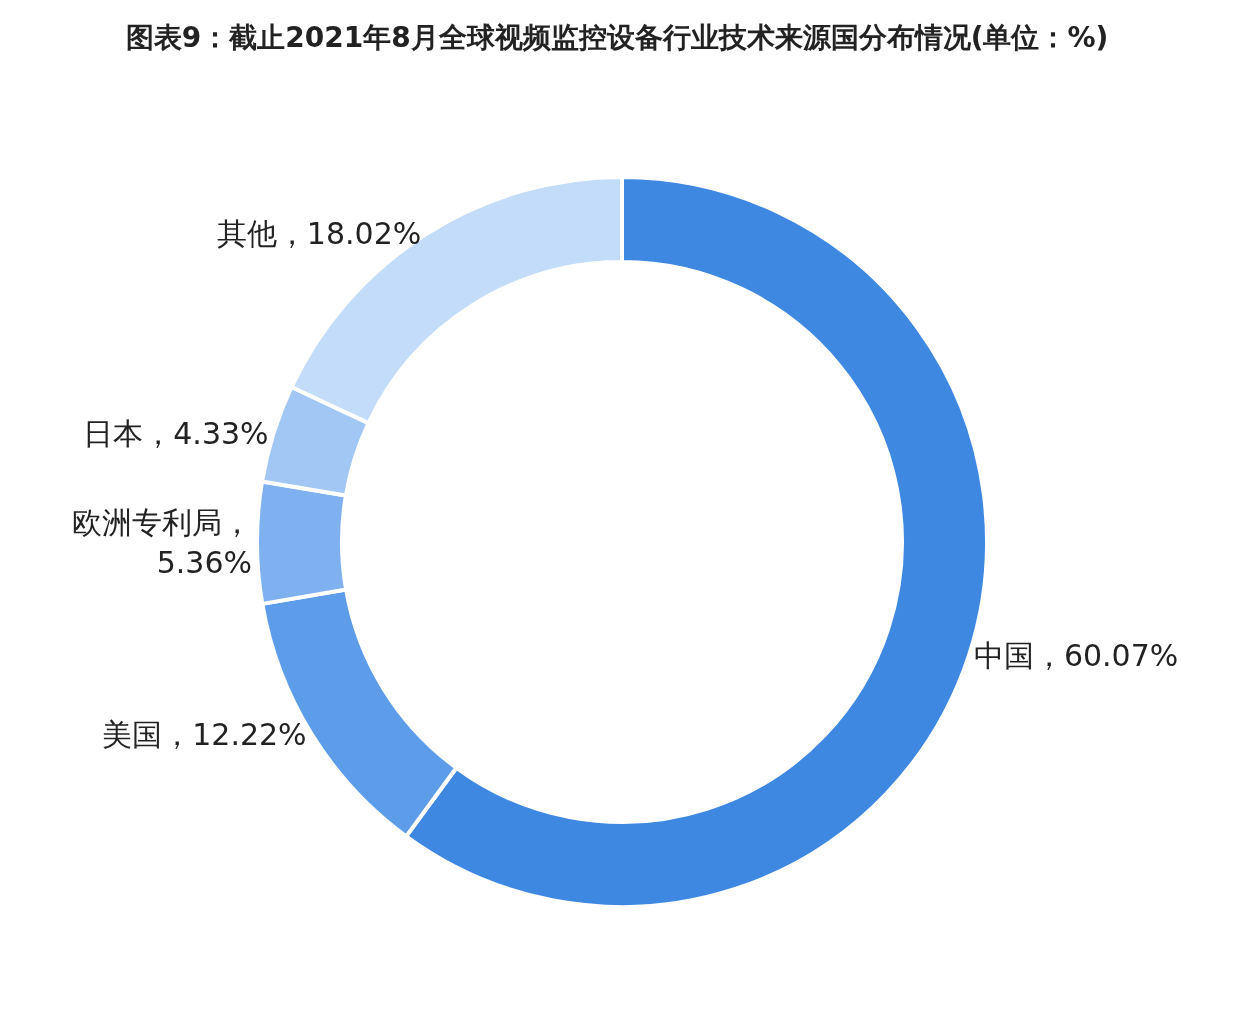  I want to click on chart-title: 图表9：截止2021年8月全球视频监控设备行业技术来源国分布情况(单位：%), so click(617, 37).